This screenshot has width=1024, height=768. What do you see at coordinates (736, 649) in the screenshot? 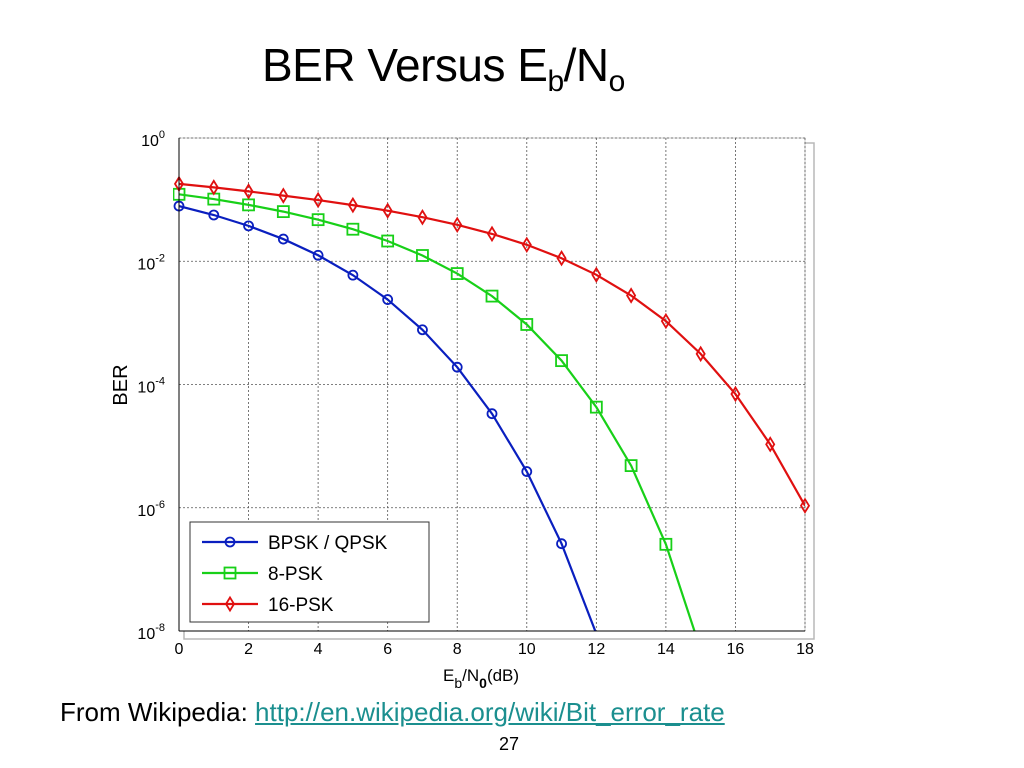
I see `x-tick-label: 16` at bounding box center [736, 649].